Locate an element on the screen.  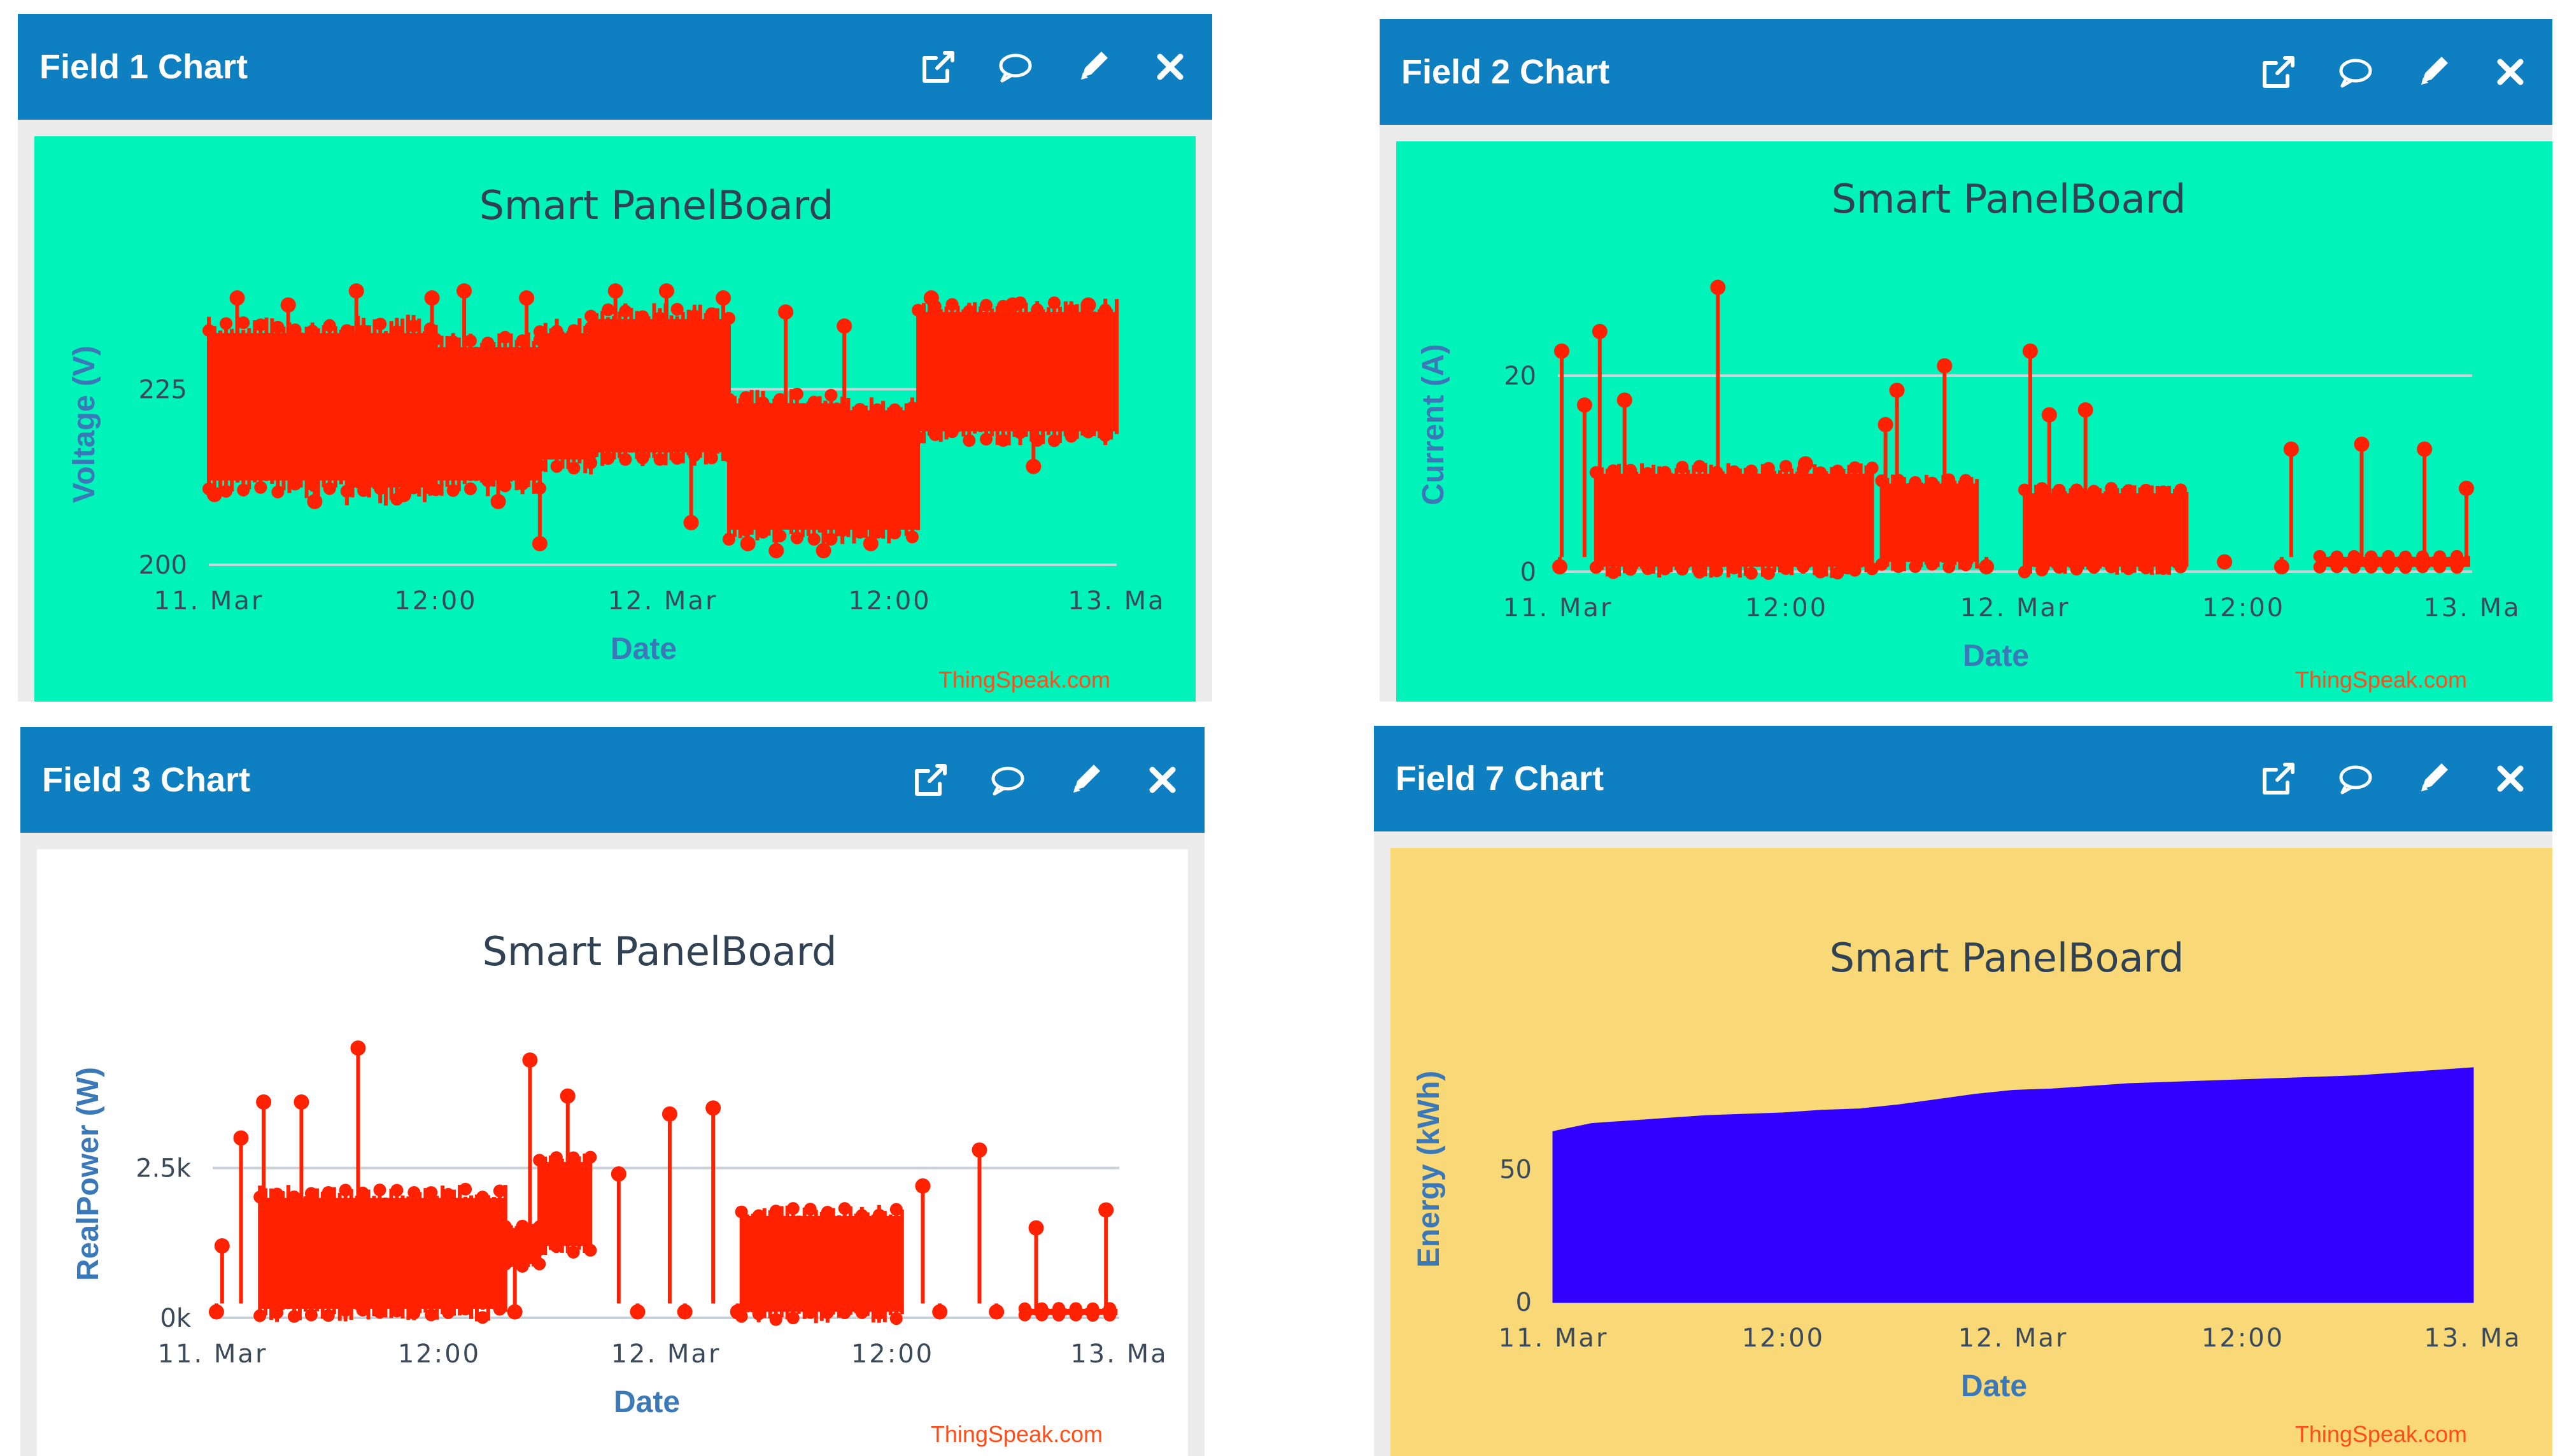
y-tick-label: 225 is located at coordinates (163, 389).